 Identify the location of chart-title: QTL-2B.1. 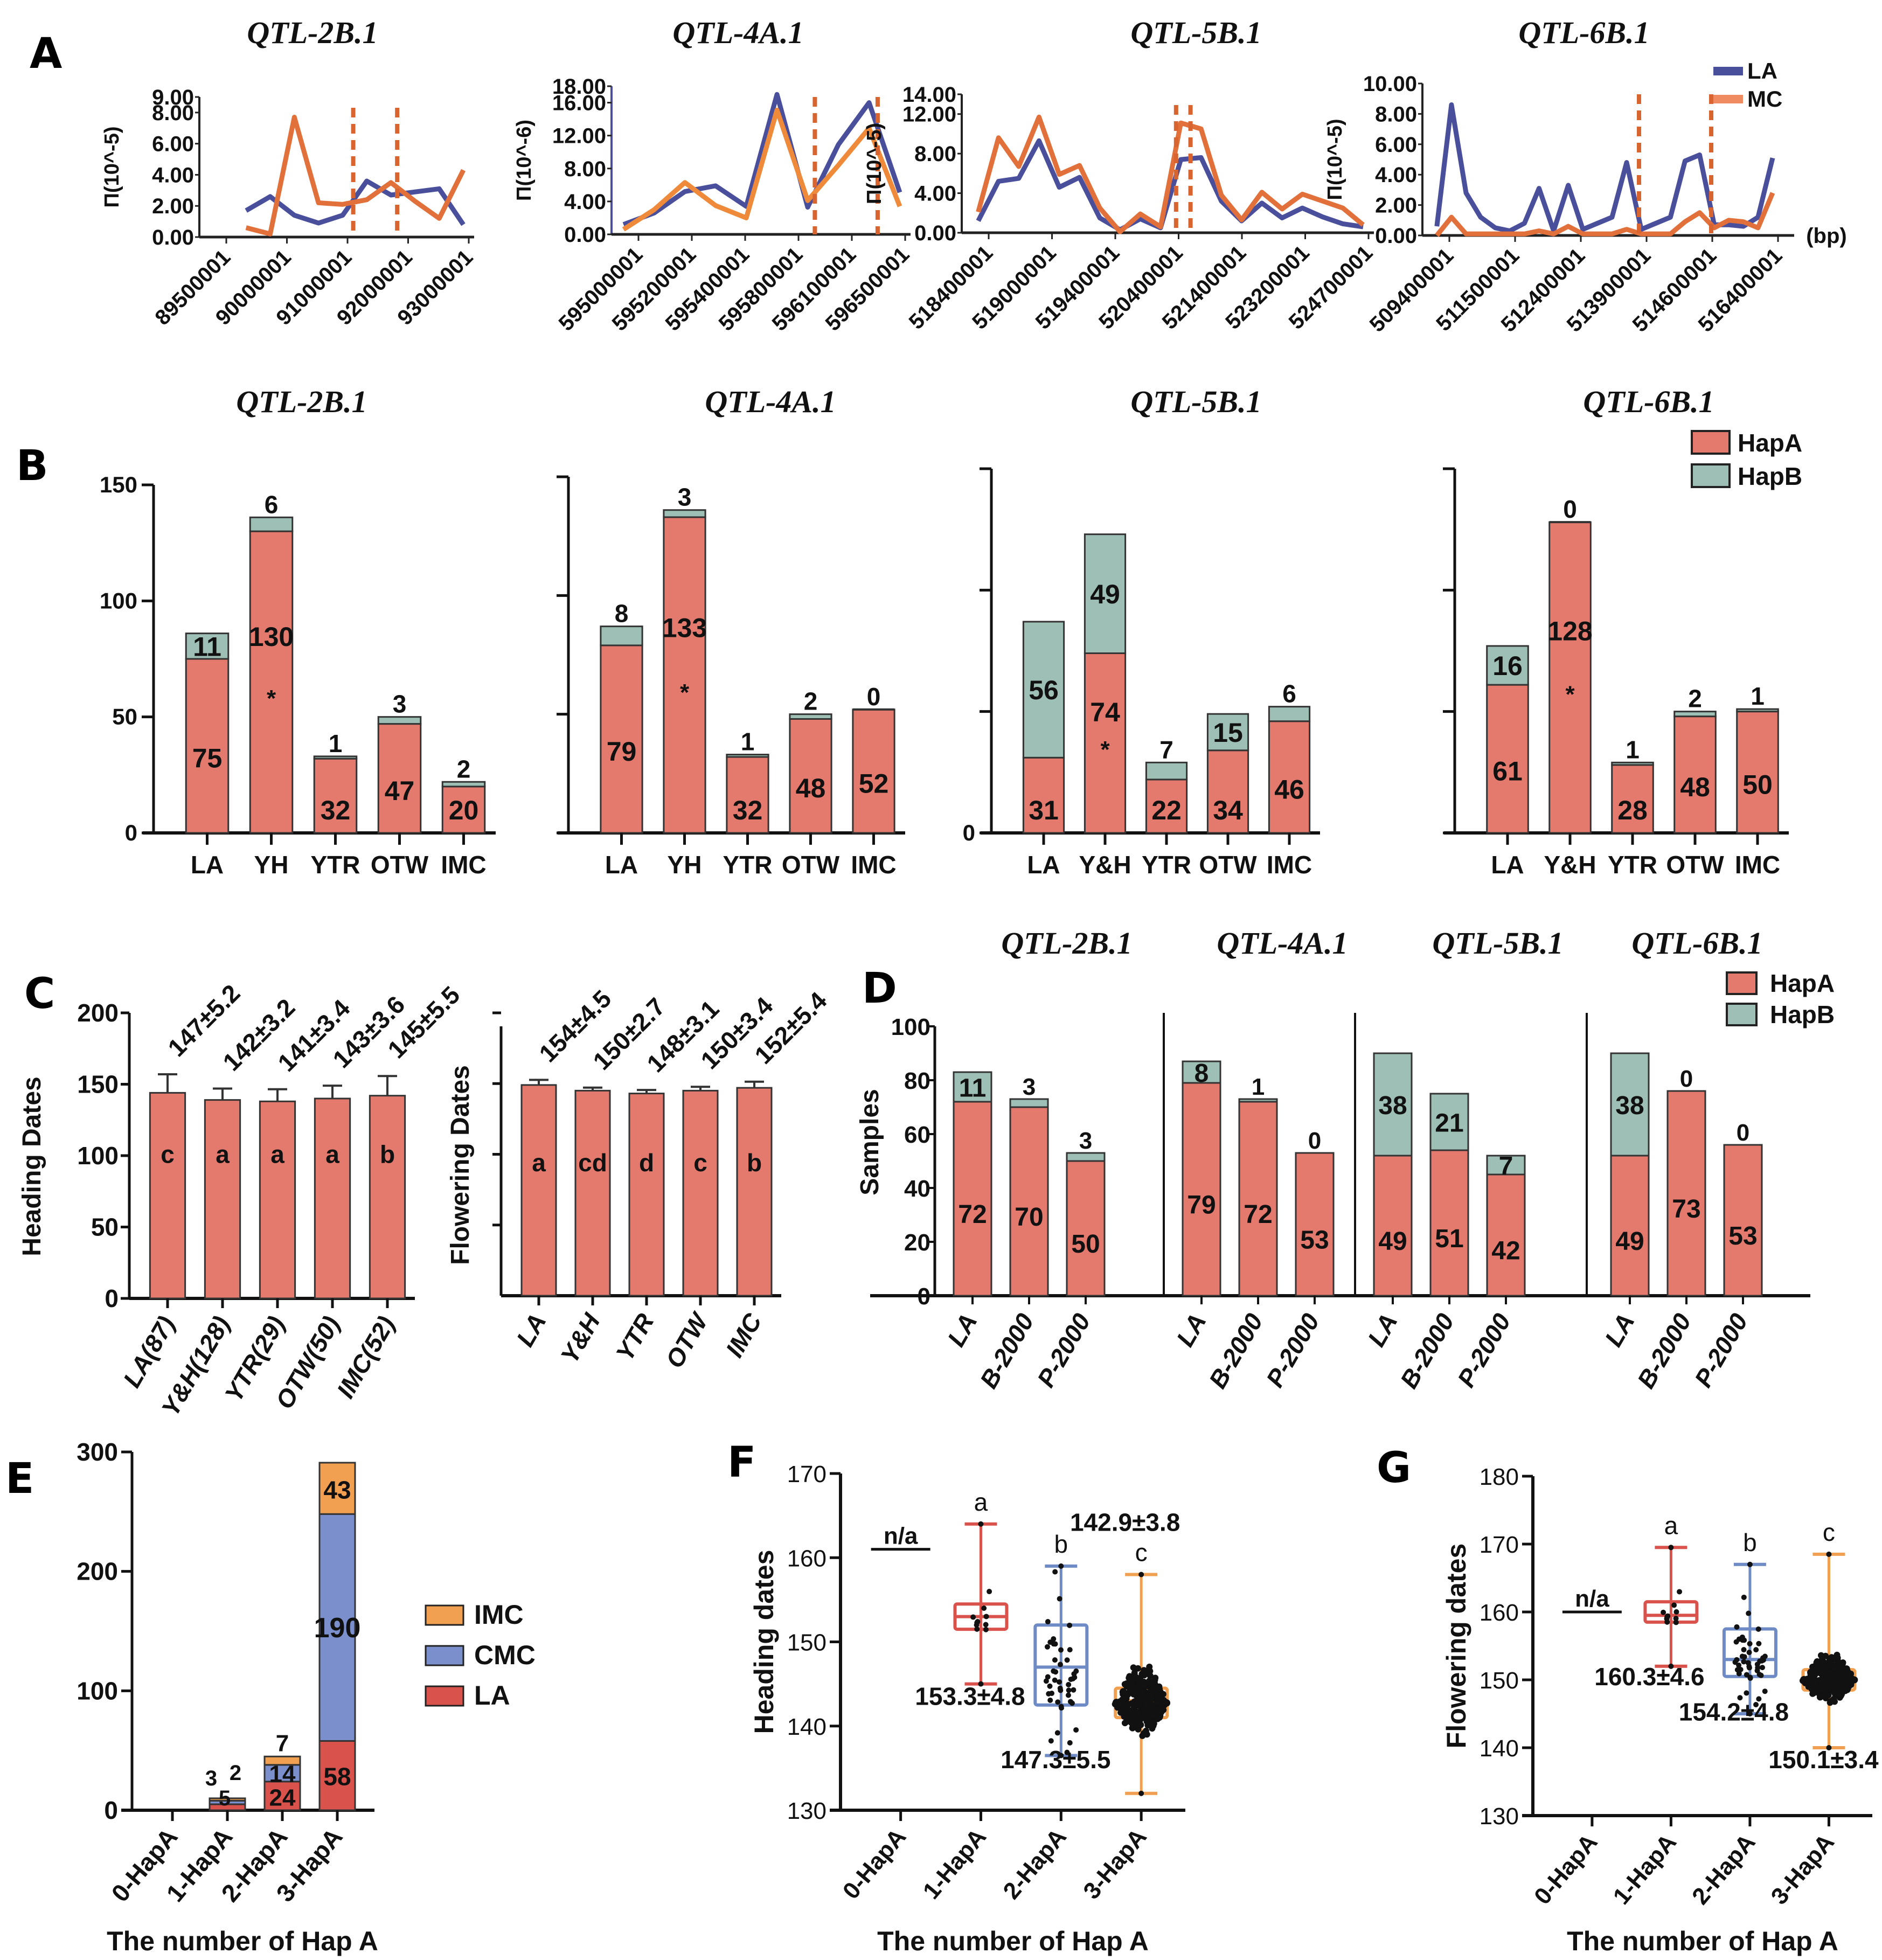
(301, 401).